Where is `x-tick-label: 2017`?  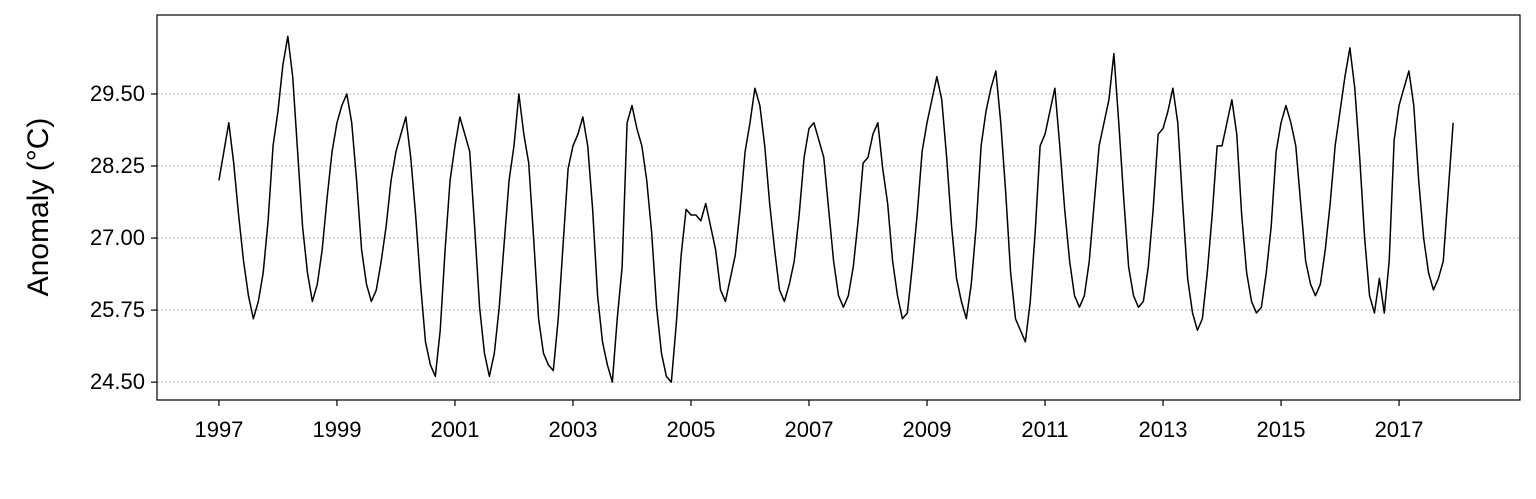
x-tick-label: 2017 is located at coordinates (1399, 429).